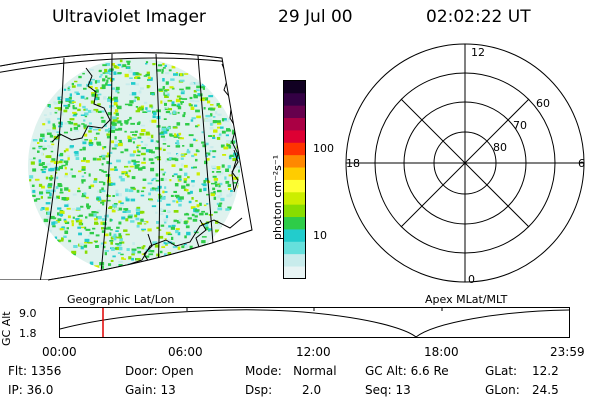  What do you see at coordinates (28, 313) in the screenshot?
I see `alt-y-max: 9.0` at bounding box center [28, 313].